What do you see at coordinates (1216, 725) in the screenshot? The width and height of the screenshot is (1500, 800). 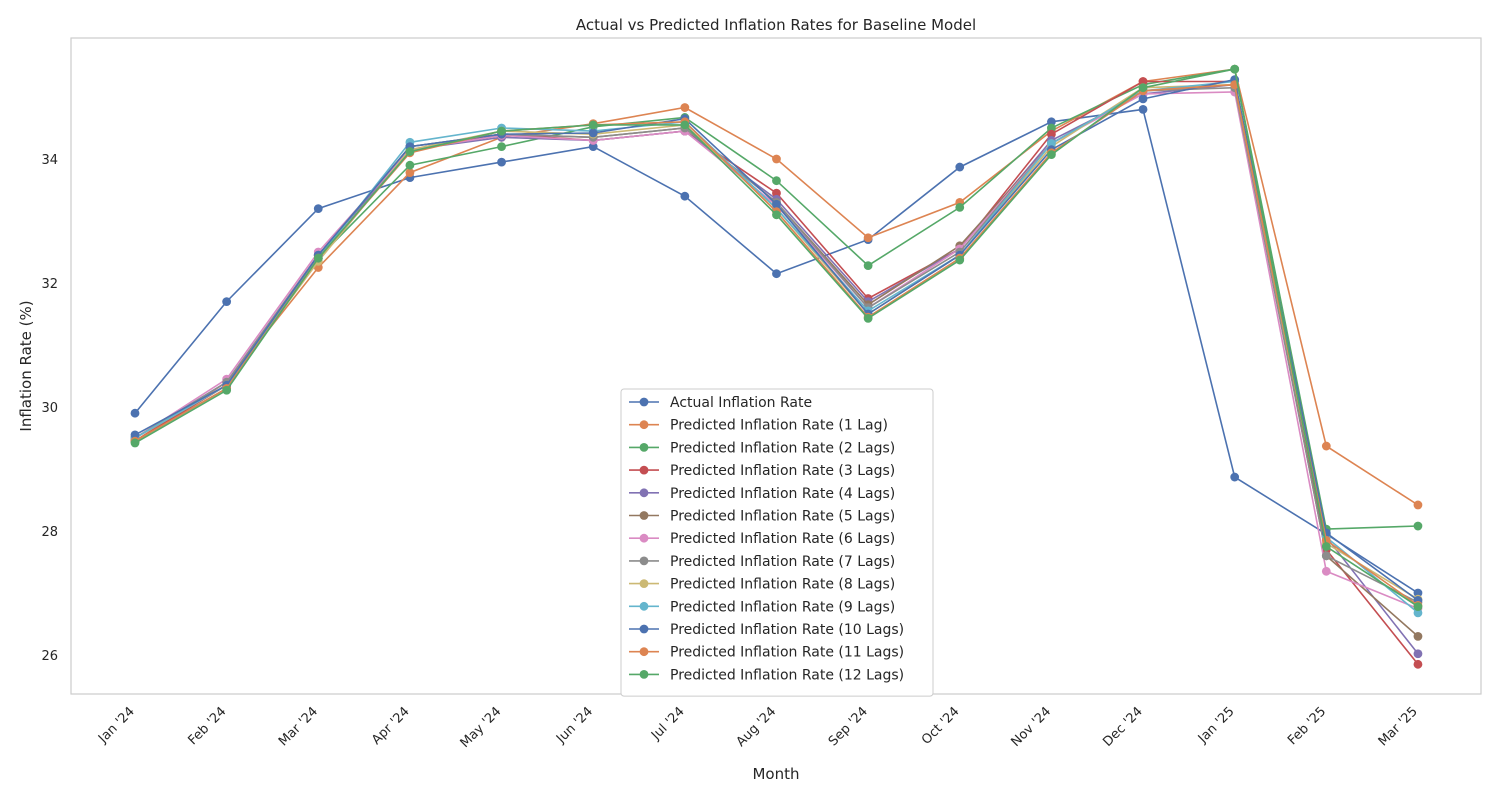 I see `x-tick-label: Jan '25` at bounding box center [1216, 725].